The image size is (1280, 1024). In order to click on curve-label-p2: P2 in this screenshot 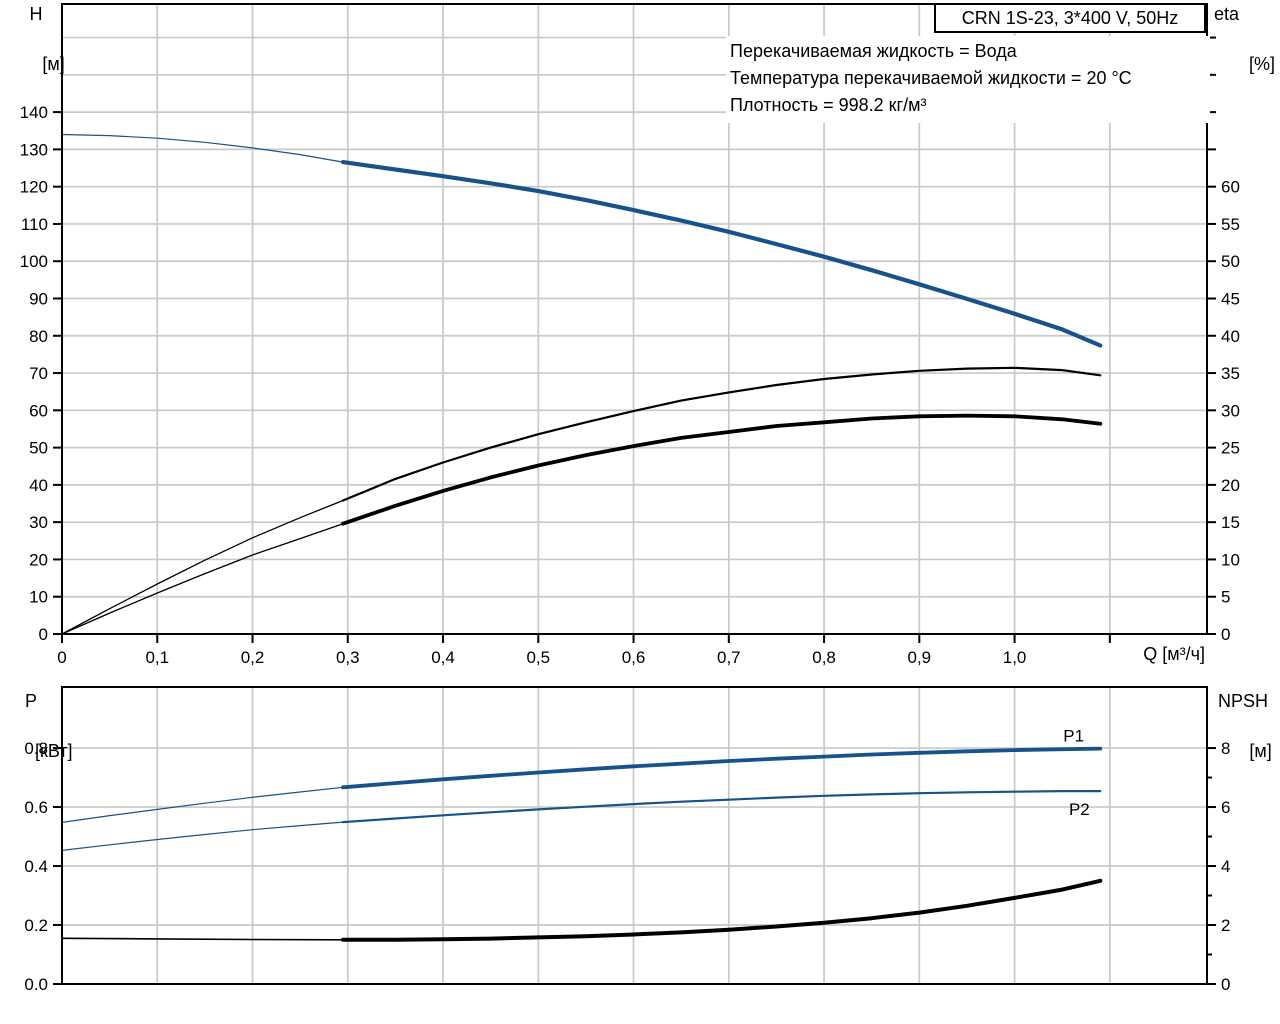, I will do `click(1079, 809)`.